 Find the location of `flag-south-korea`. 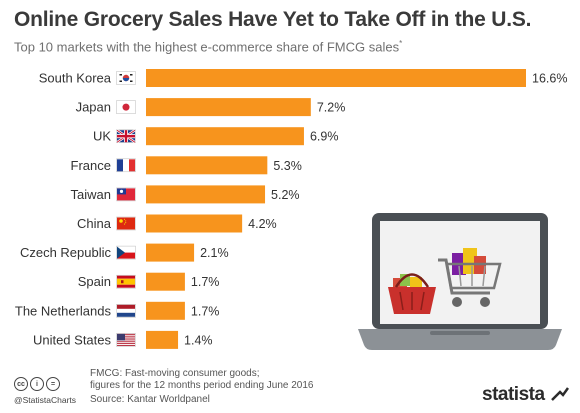

flag-south-korea is located at coordinates (126, 78).